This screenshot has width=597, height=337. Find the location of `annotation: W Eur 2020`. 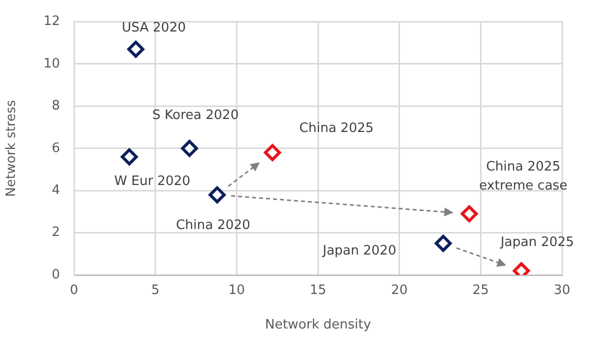

annotation: W Eur 2020 is located at coordinates (152, 182).